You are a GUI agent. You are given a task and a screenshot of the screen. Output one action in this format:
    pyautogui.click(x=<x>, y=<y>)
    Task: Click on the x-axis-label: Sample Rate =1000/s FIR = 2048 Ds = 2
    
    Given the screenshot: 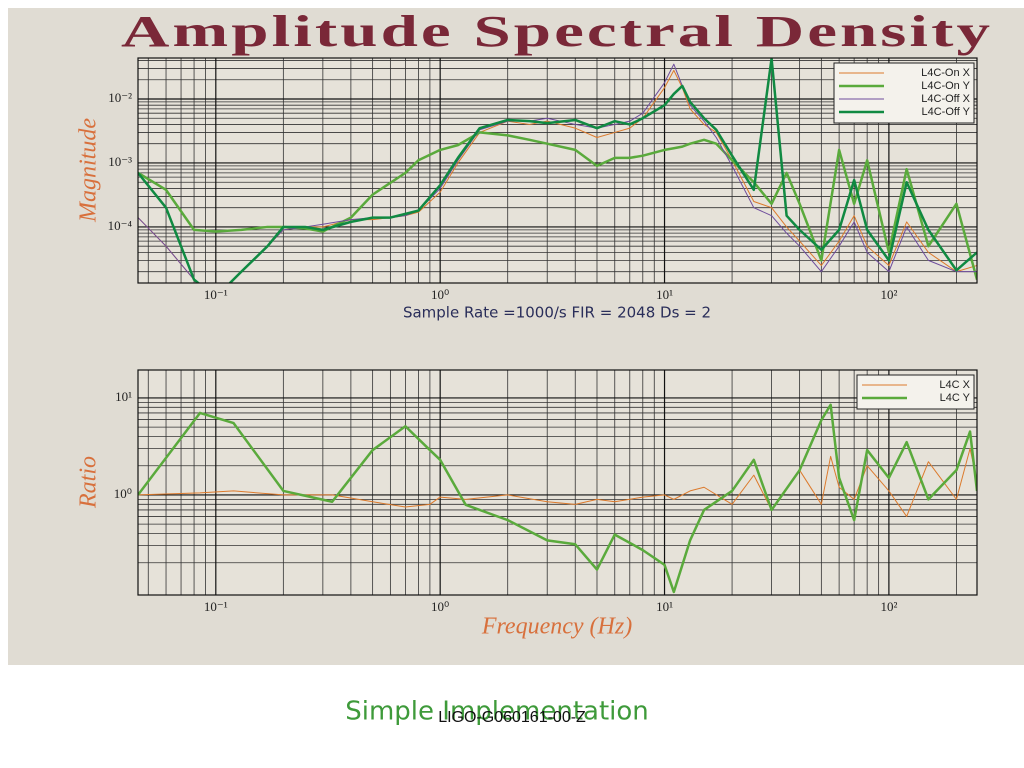 What is the action you would take?
    pyautogui.click(x=557, y=313)
    